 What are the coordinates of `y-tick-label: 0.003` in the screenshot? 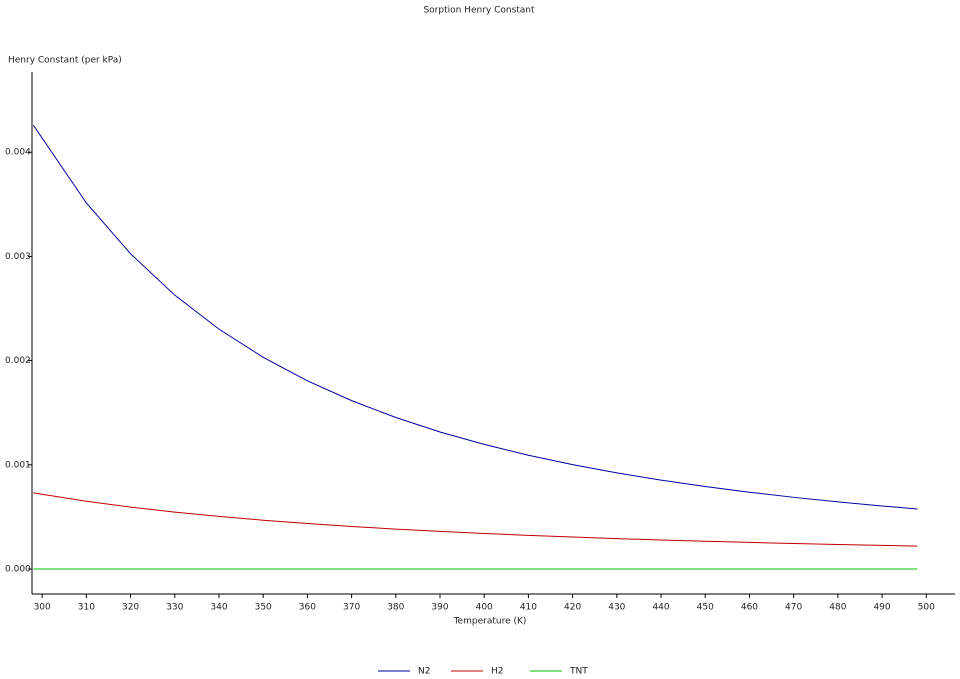 It's located at (18, 257).